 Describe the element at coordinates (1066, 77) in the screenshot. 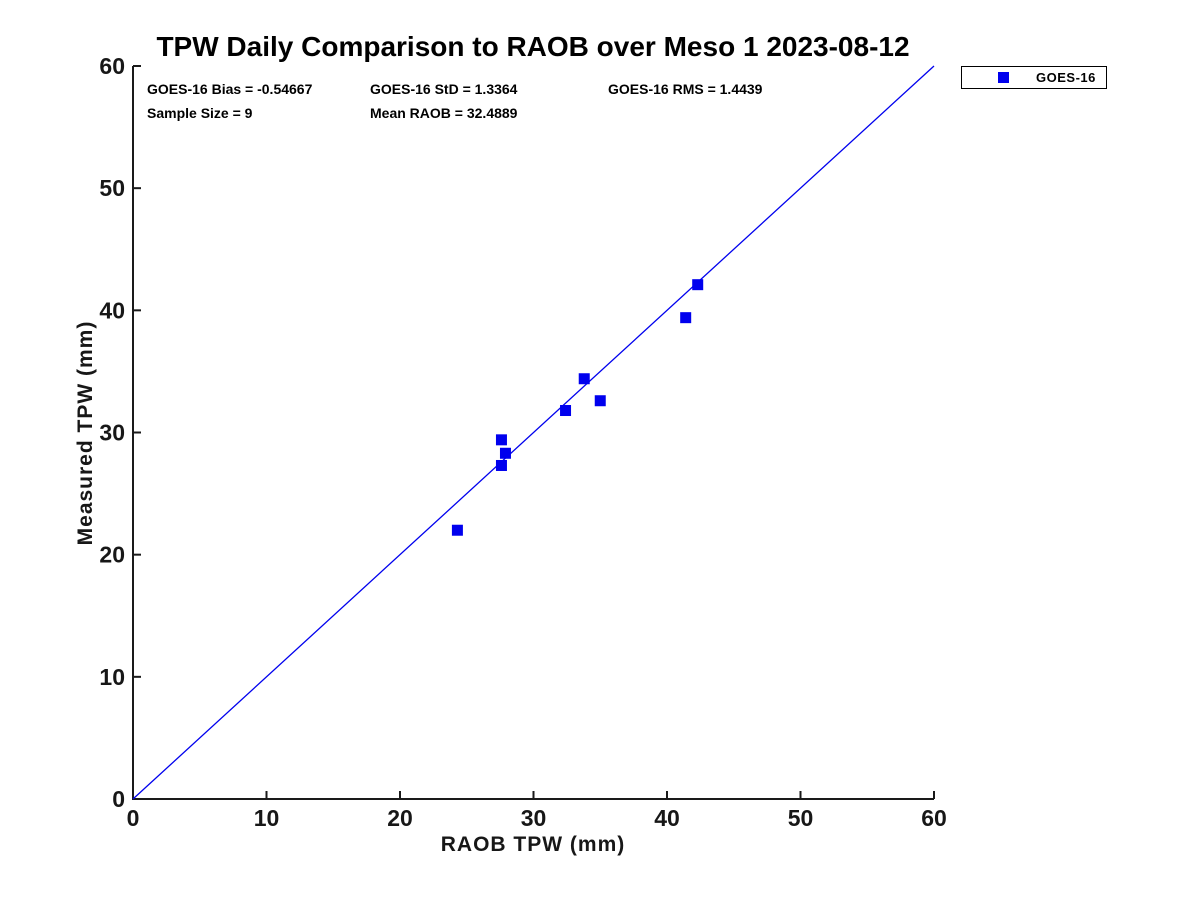

I see `legend-series-label: GOES-16` at that location.